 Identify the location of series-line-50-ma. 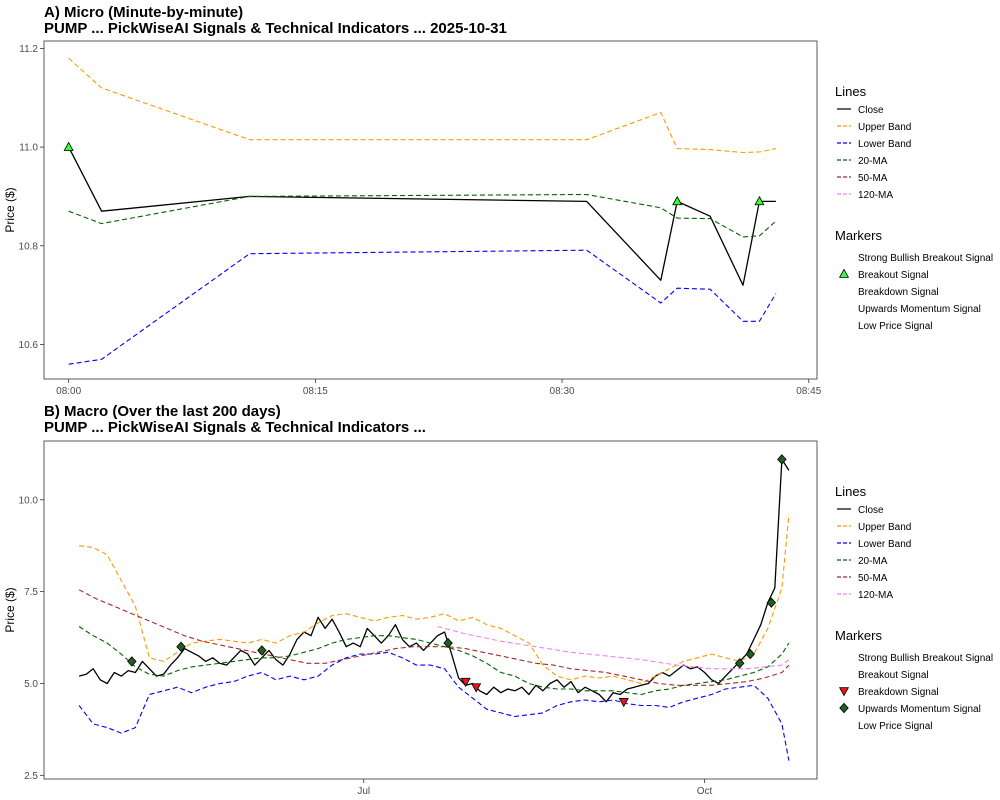
(434, 637).